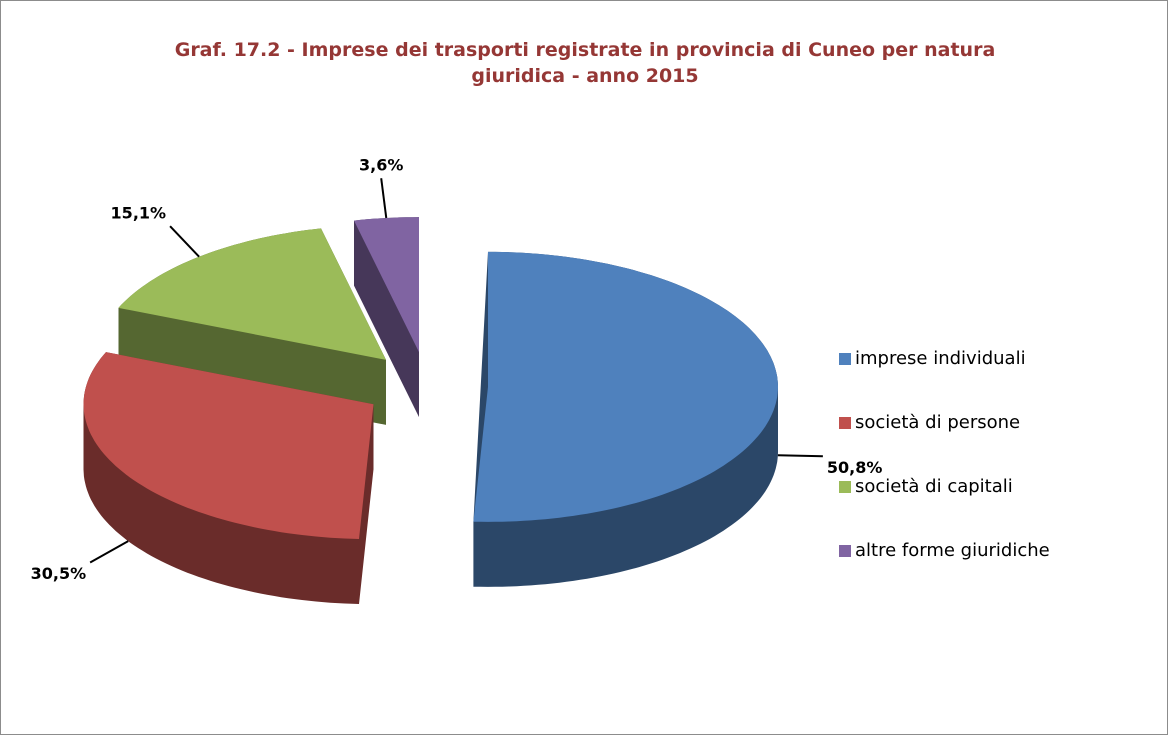  What do you see at coordinates (952, 550) in the screenshot?
I see `legend-label: altre forme giuridiche` at bounding box center [952, 550].